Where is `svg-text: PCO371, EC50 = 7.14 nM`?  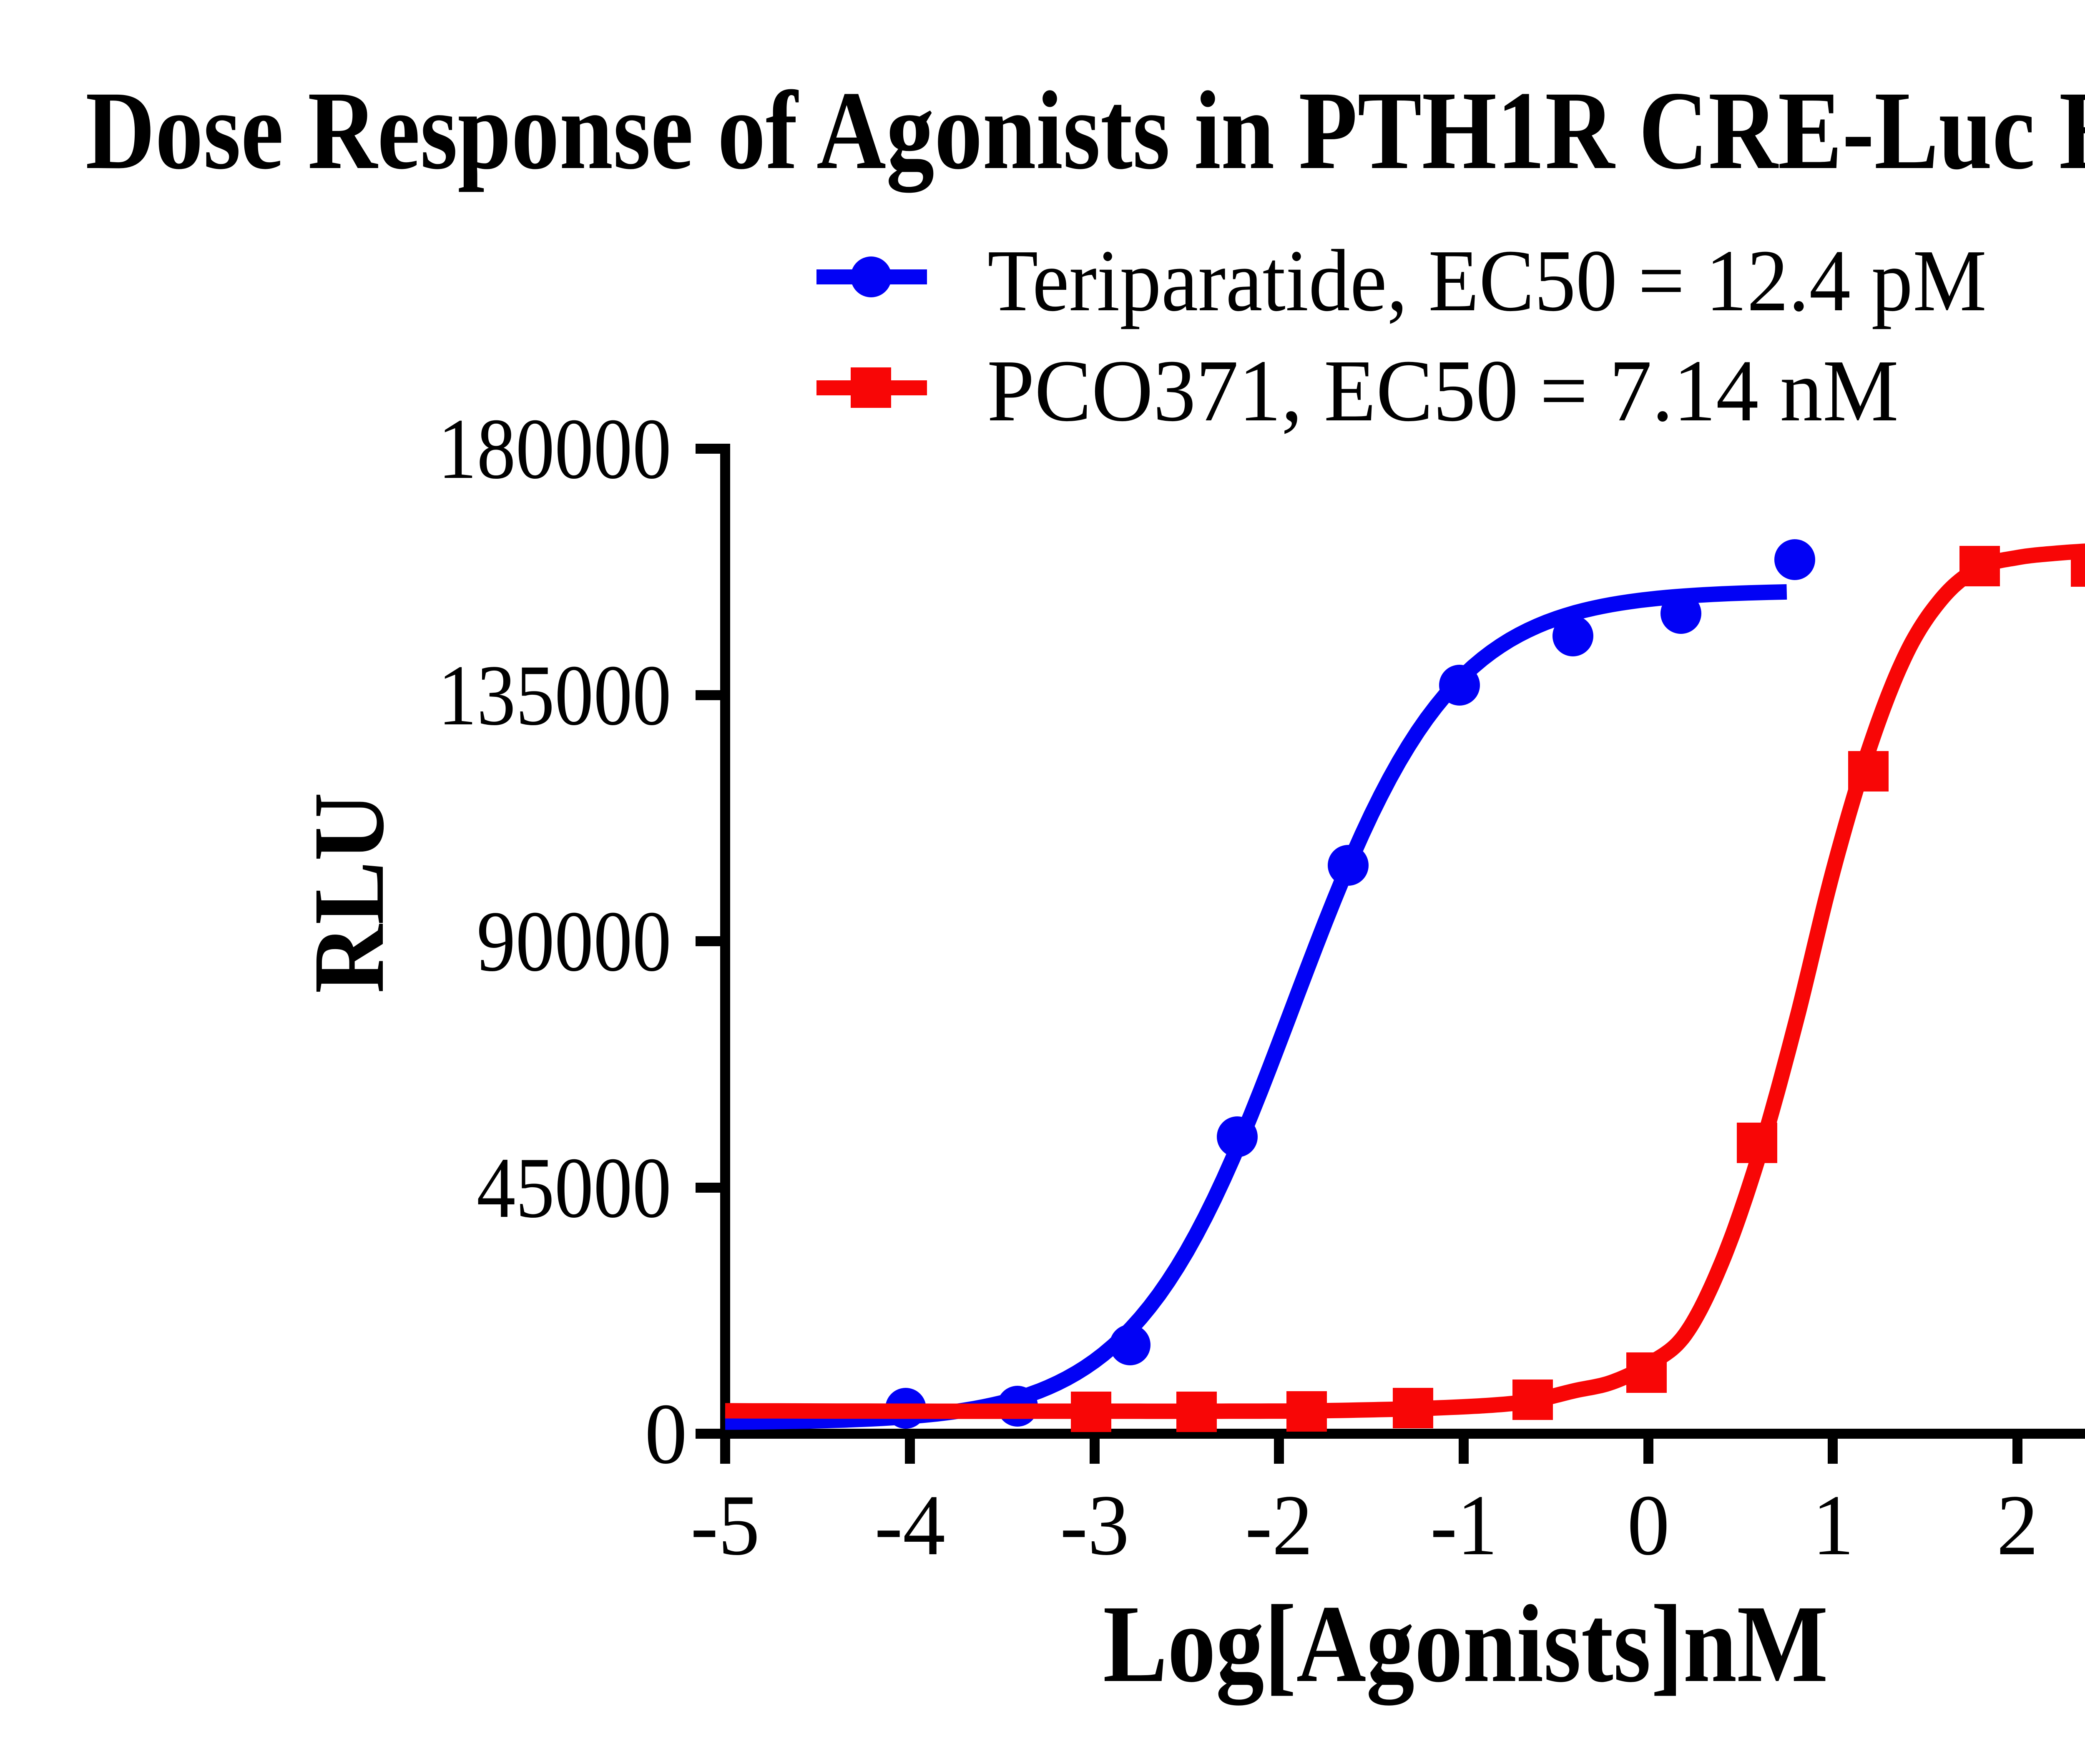
svg-text: PCO371, EC50 = 7.14 nM is located at coordinates (1443, 391).